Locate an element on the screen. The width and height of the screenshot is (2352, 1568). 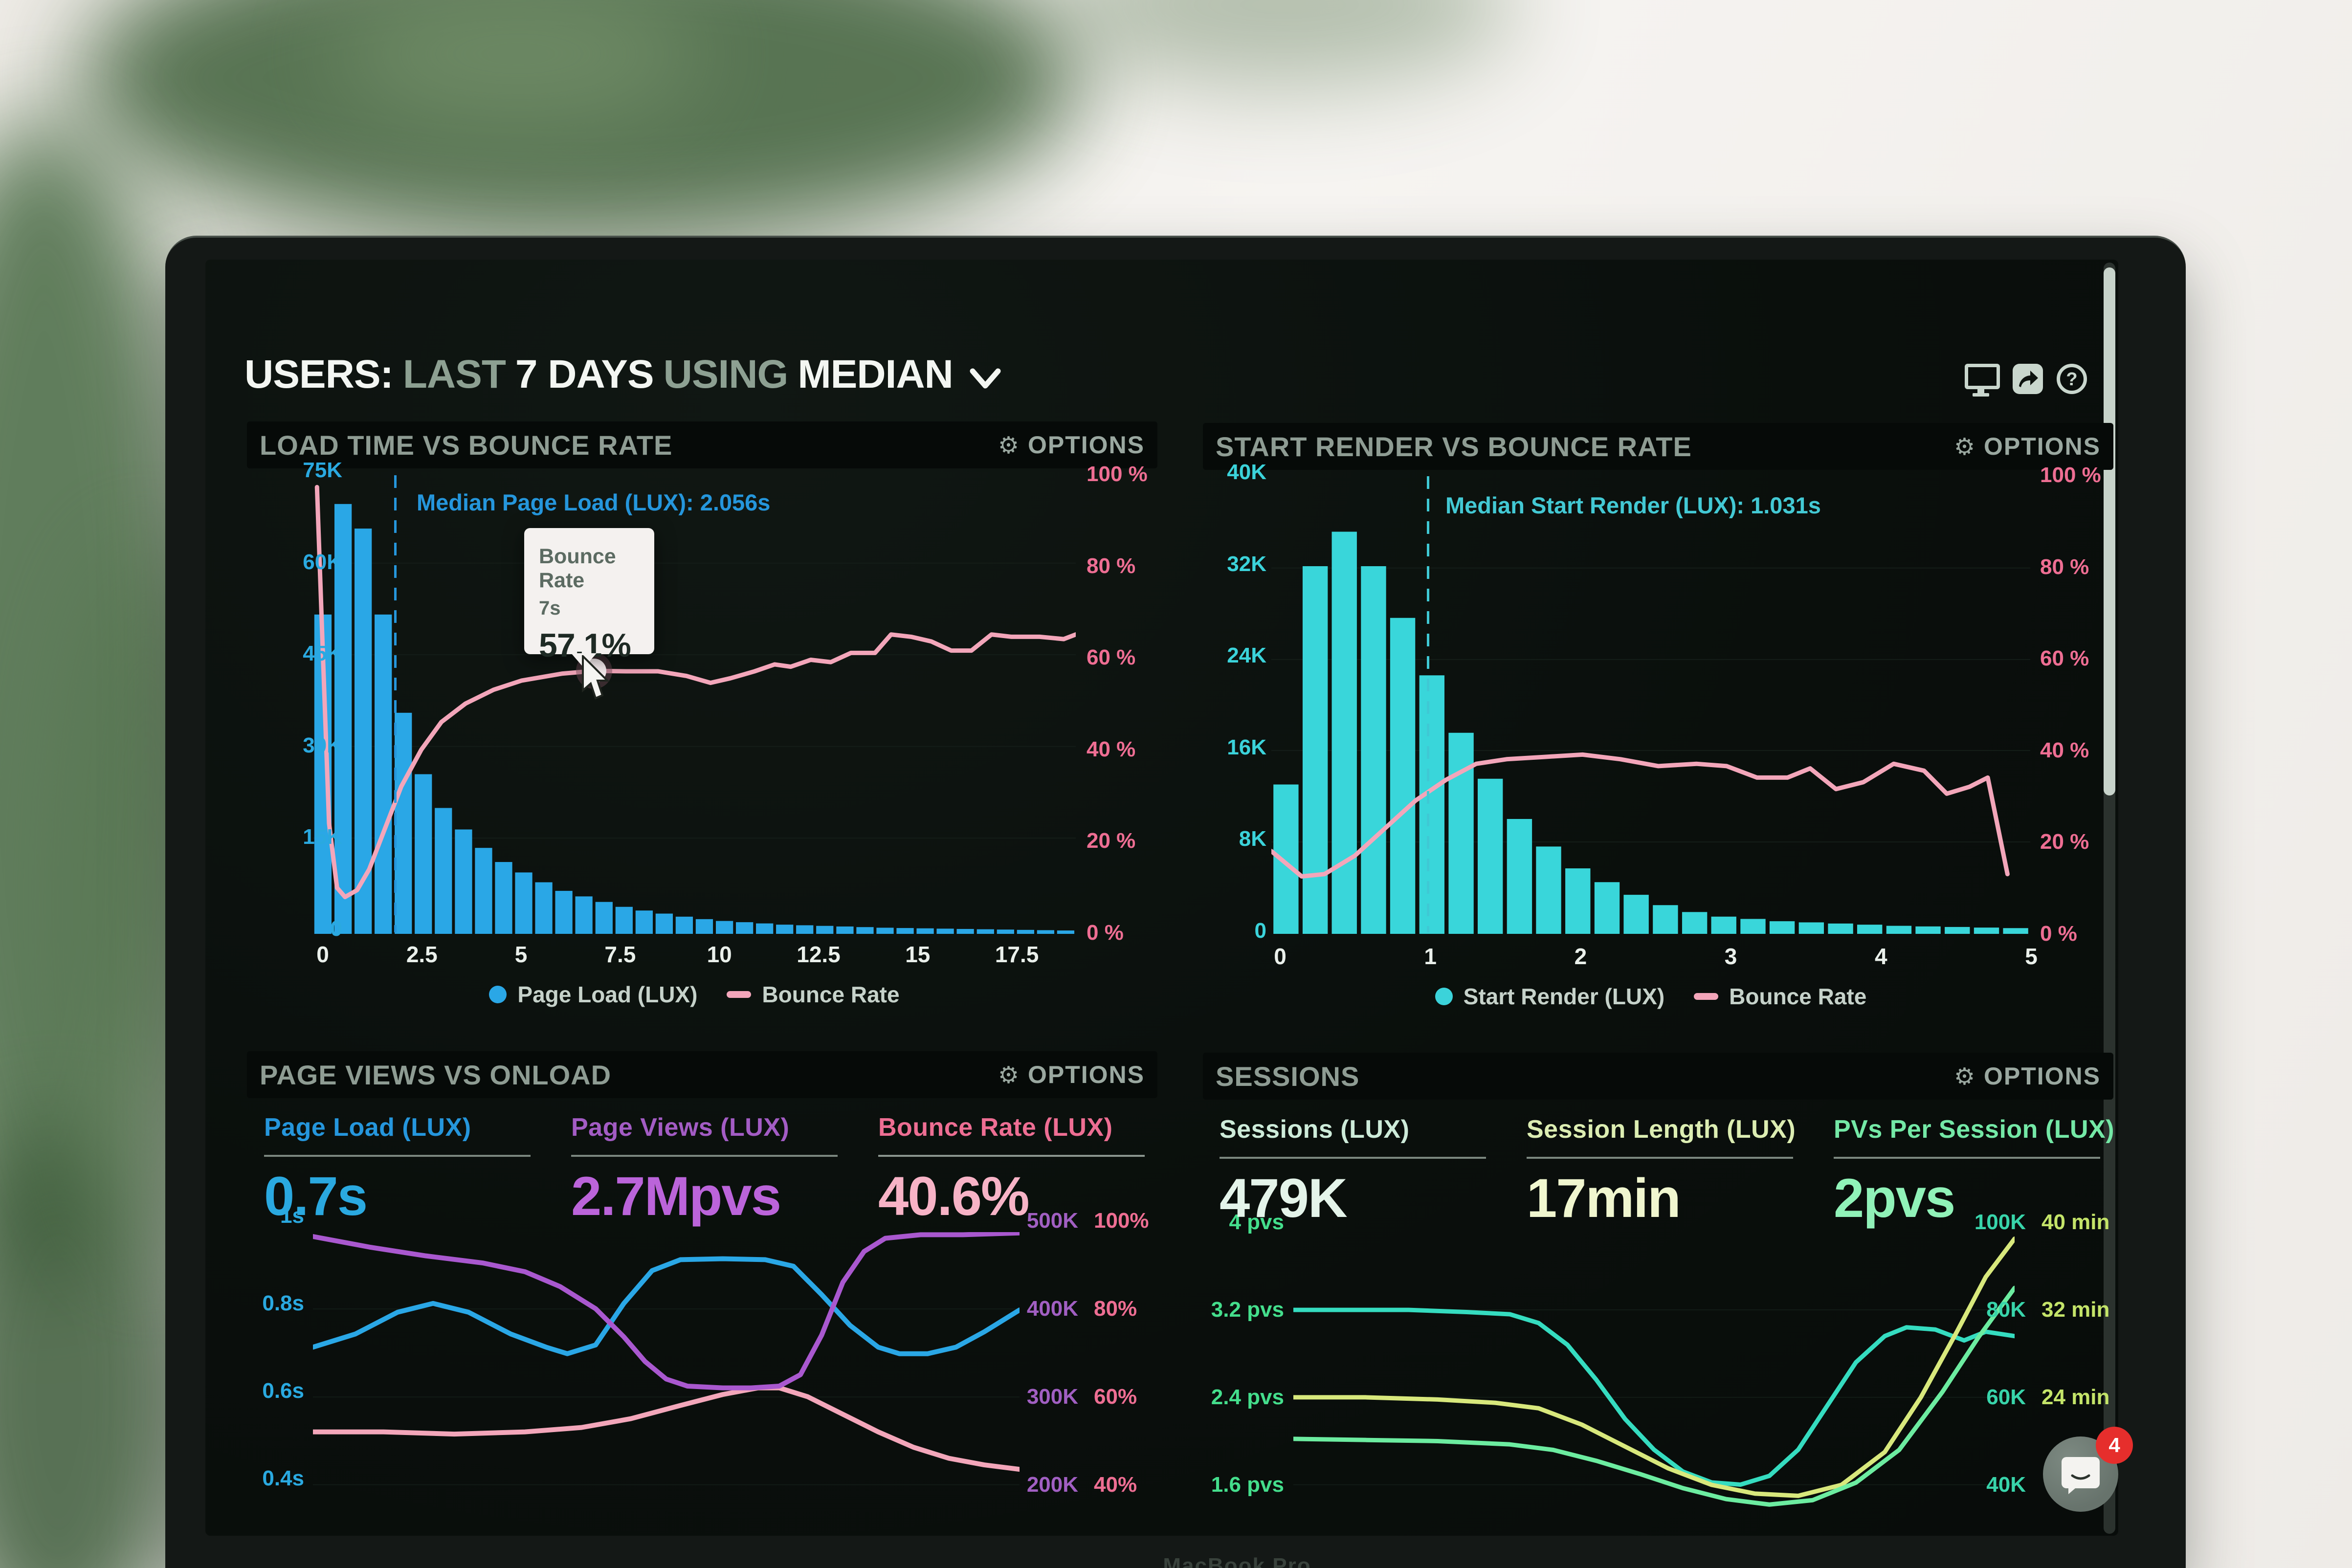
scrollbar is located at coordinates (2109, 898).